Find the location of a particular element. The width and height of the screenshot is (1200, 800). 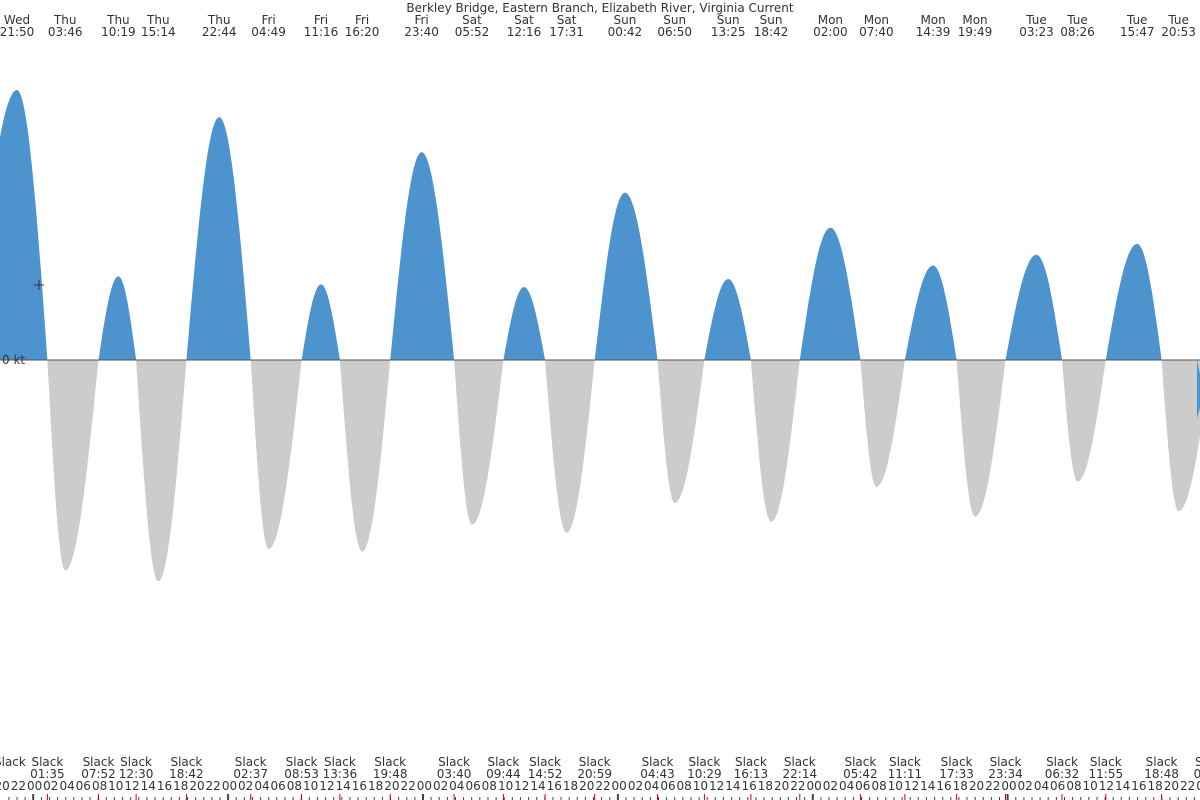

extreme-time-label: 15:14 is located at coordinates (158, 32).